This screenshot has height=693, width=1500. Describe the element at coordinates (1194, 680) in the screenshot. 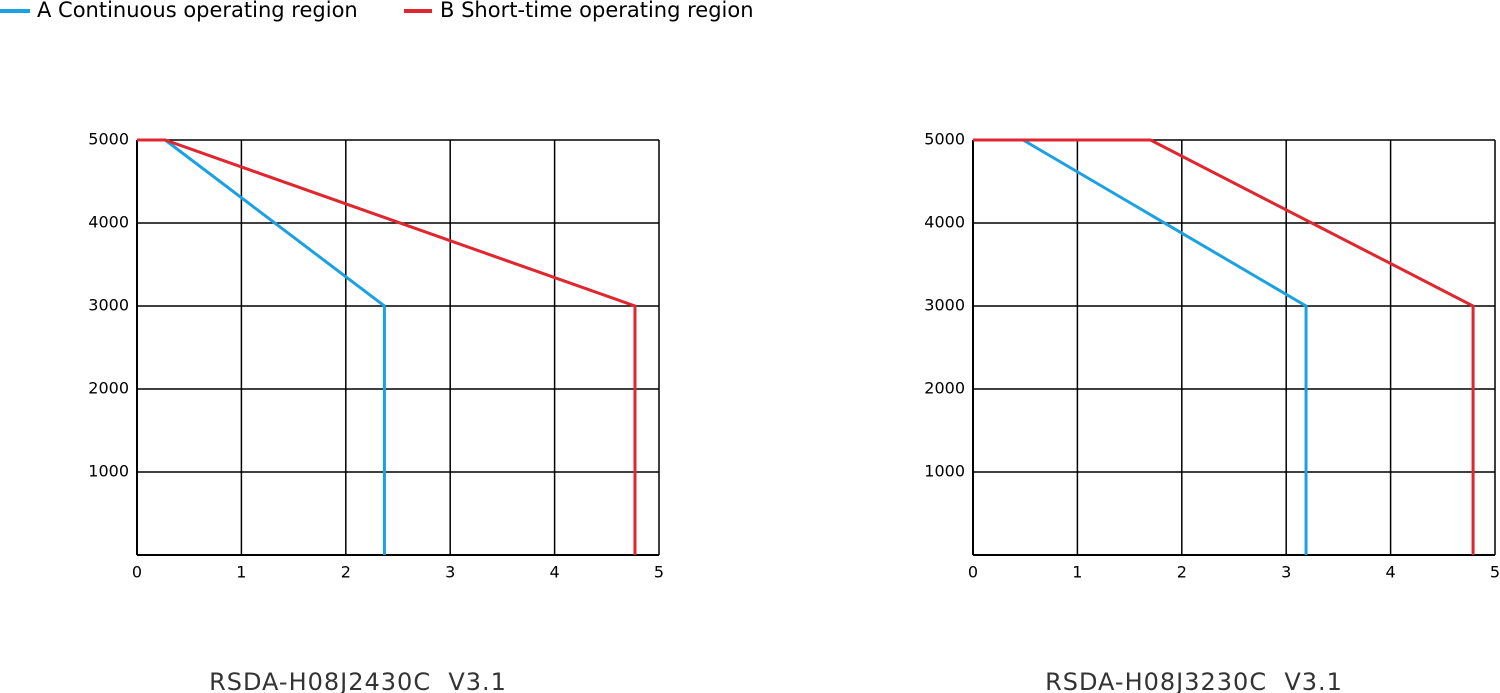

I see `title: RSDA-H08J3230C V3.1` at that location.